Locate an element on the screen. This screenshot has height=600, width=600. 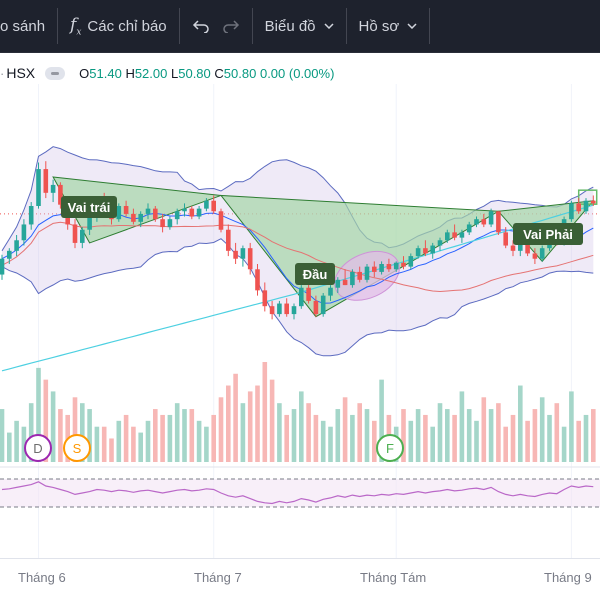
left-shoulder-text: Vai trái is located at coordinates (89, 207).